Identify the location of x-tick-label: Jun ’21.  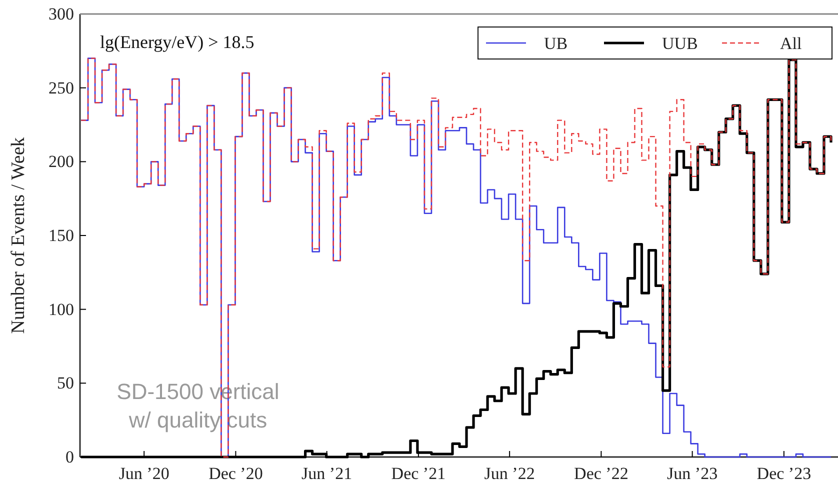
(327, 474).